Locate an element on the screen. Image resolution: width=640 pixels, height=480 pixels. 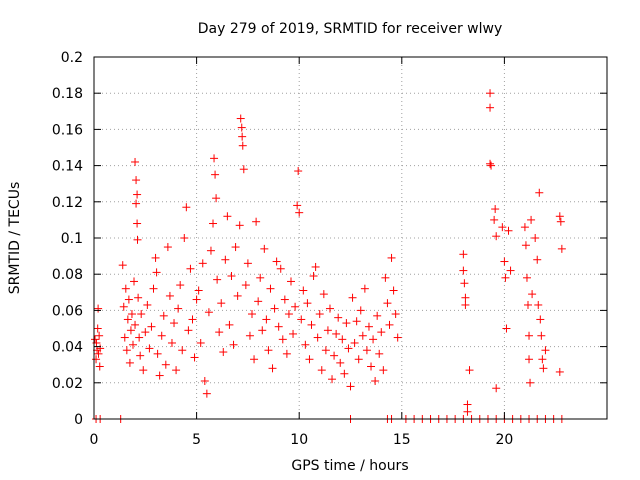
x-axis-label: GPS time / hours is located at coordinates (349, 466).